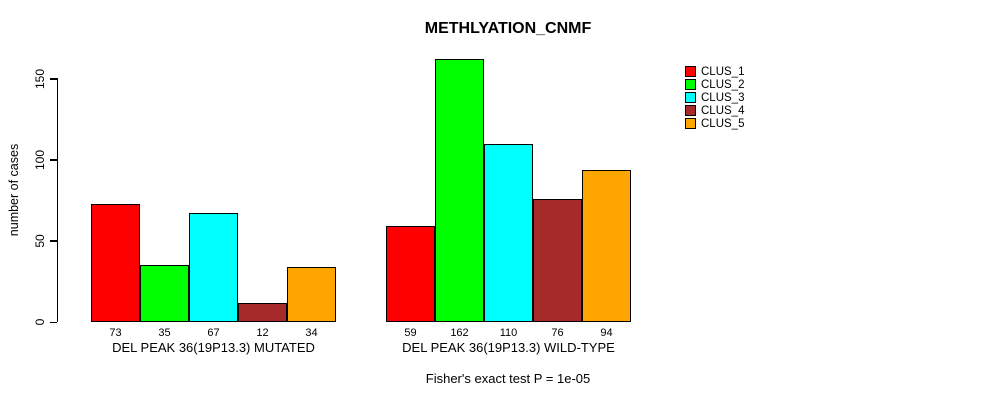  What do you see at coordinates (508, 28) in the screenshot?
I see `chart-title: METHLYATION_CNMF` at bounding box center [508, 28].